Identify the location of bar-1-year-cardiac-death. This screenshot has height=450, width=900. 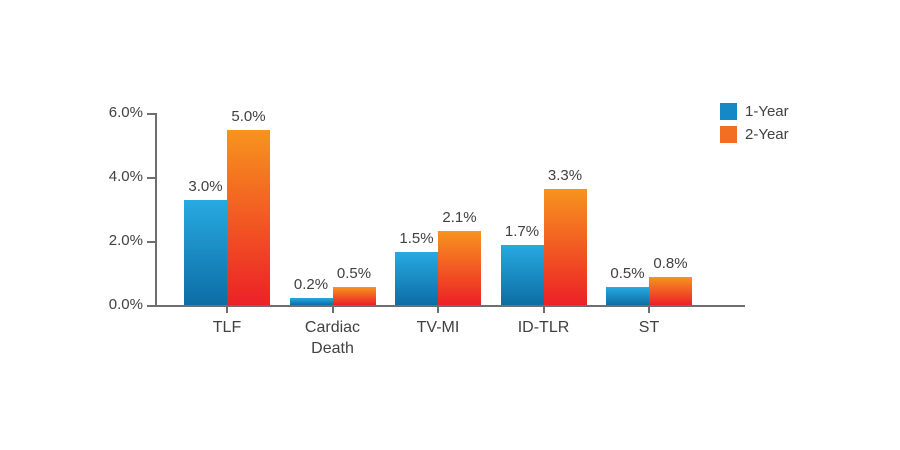
(311, 301).